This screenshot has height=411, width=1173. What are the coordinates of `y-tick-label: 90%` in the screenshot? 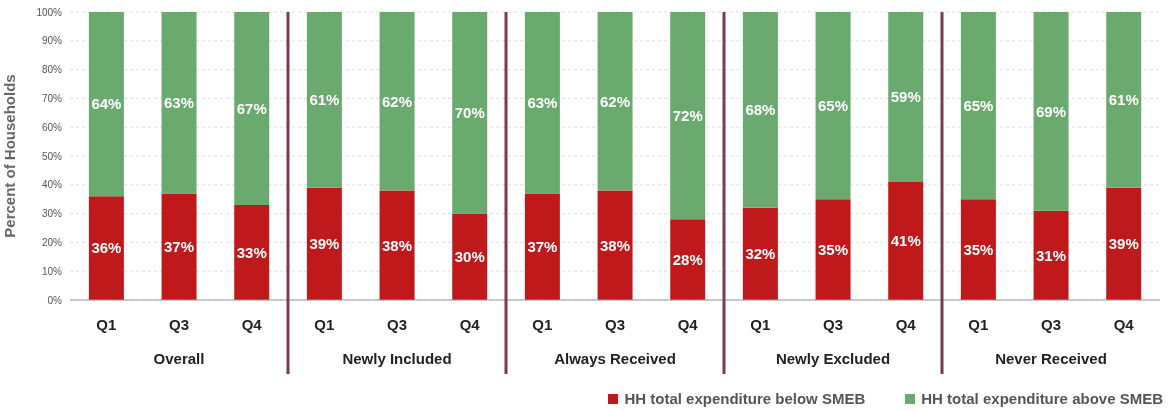 It's located at (52, 41).